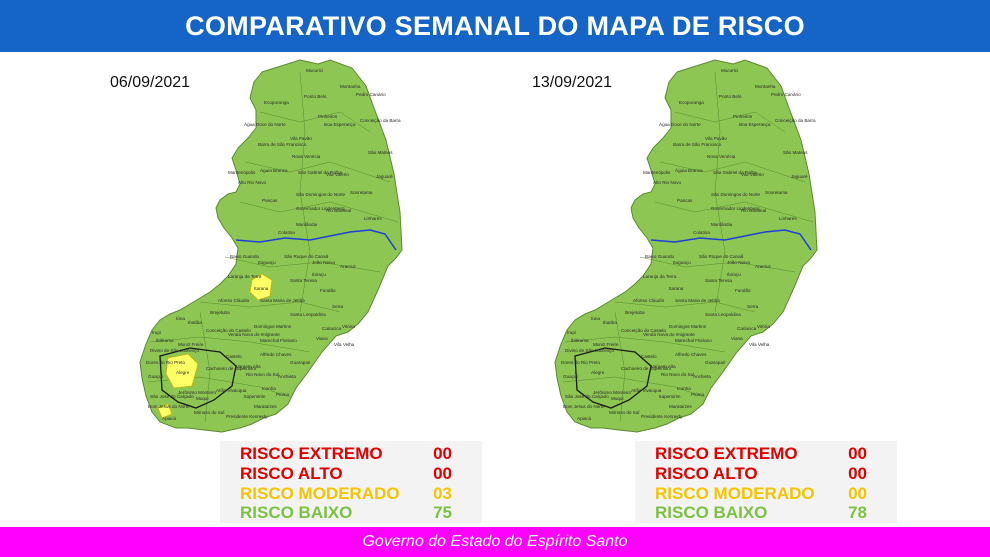 The height and width of the screenshot is (557, 990). I want to click on risk-count: 75, so click(442, 512).